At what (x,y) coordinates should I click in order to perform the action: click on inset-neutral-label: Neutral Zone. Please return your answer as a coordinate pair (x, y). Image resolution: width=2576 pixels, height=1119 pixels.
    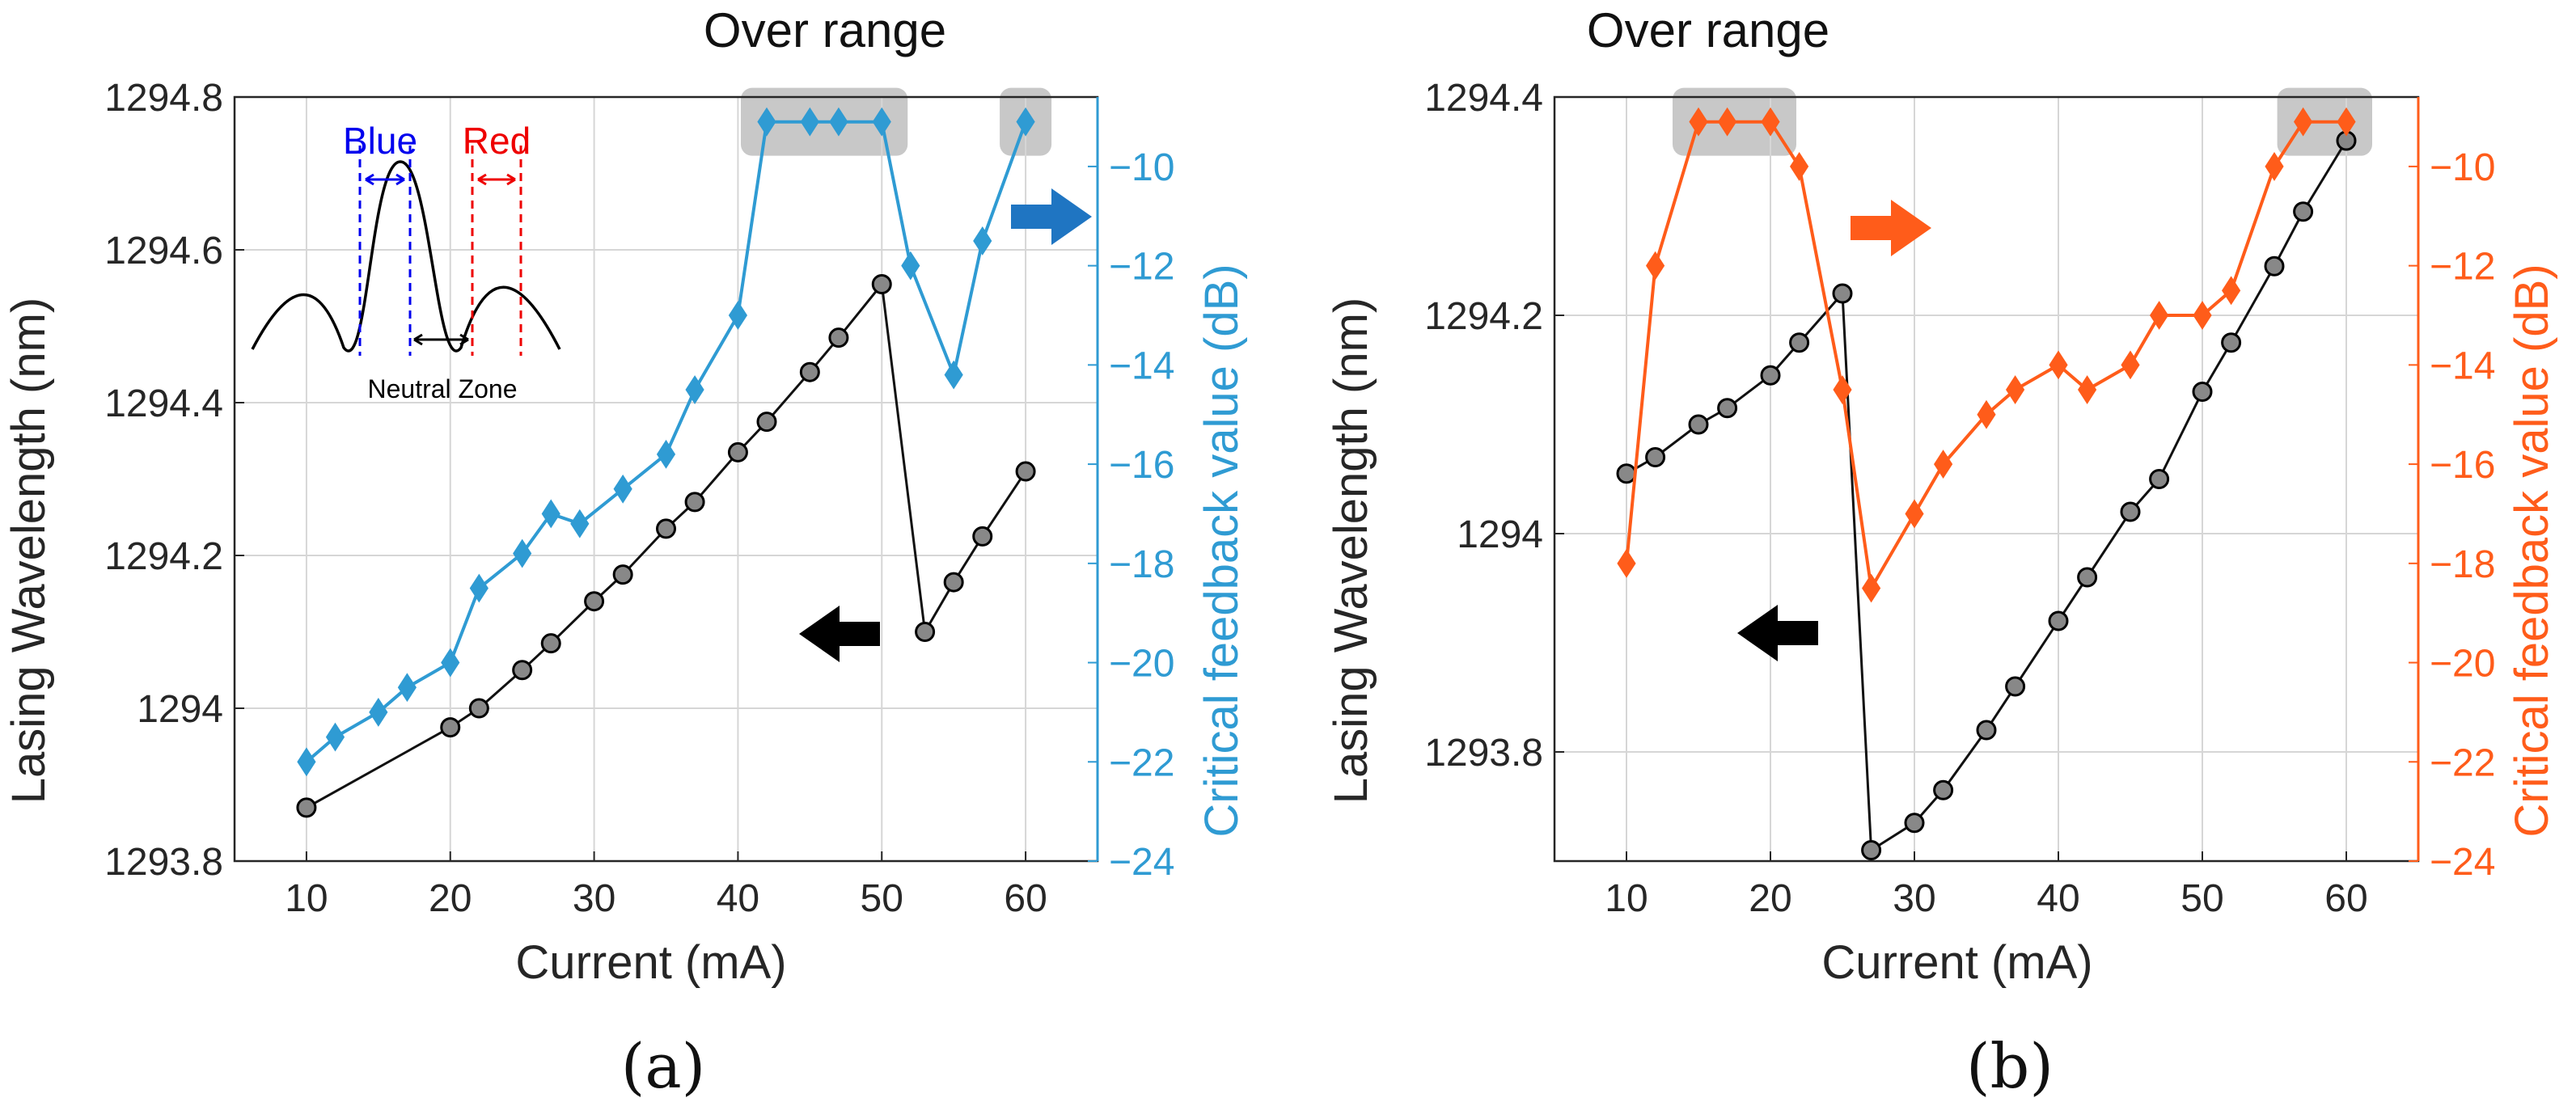
    Looking at the image, I should click on (443, 388).